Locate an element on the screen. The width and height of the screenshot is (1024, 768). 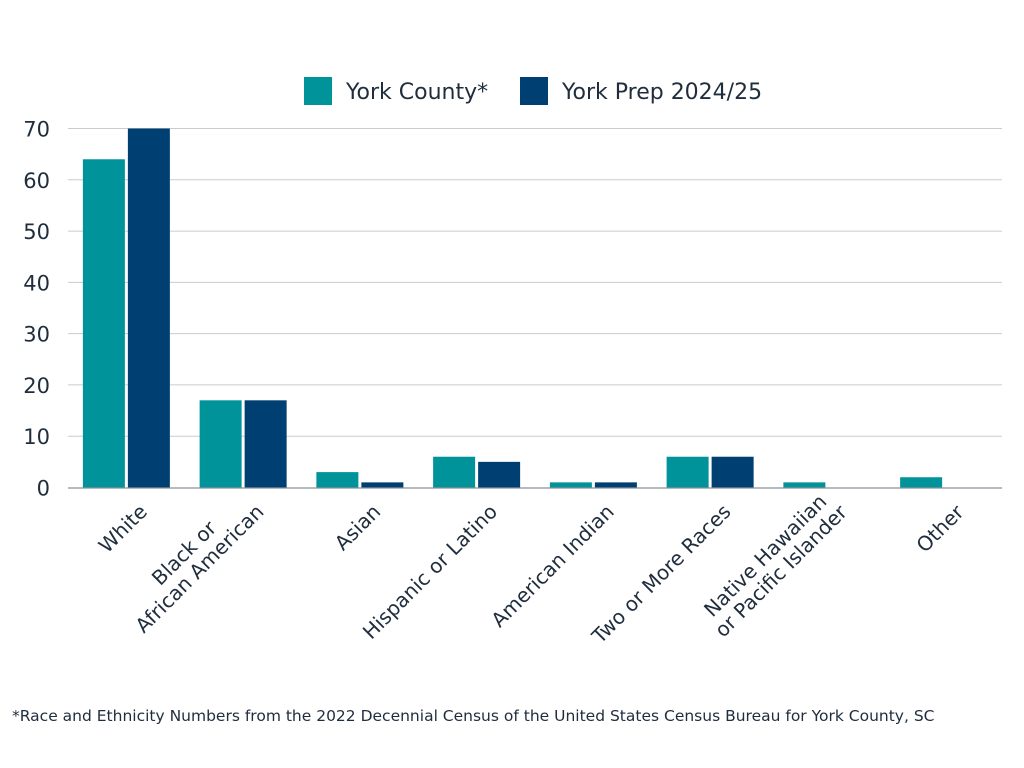
y-tick-label: 20 is located at coordinates (36, 386).